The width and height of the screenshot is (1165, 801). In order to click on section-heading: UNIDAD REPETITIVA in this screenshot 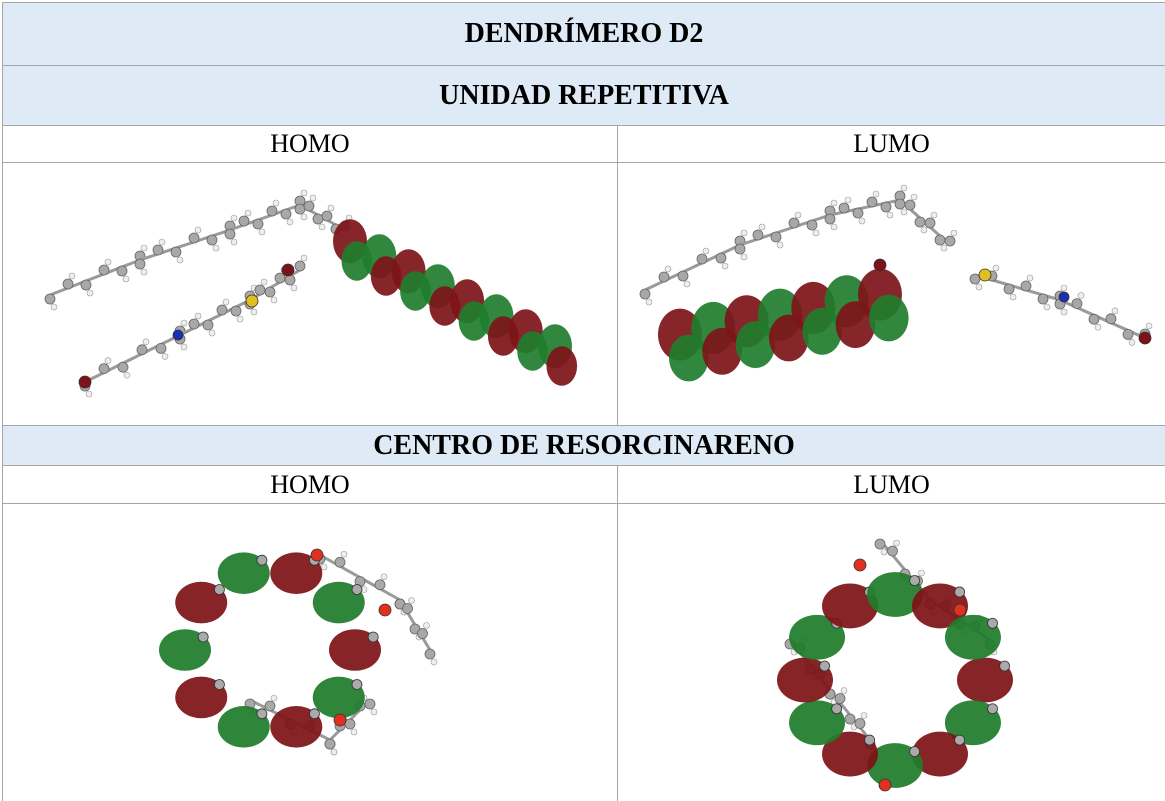, I will do `click(583, 95)`.